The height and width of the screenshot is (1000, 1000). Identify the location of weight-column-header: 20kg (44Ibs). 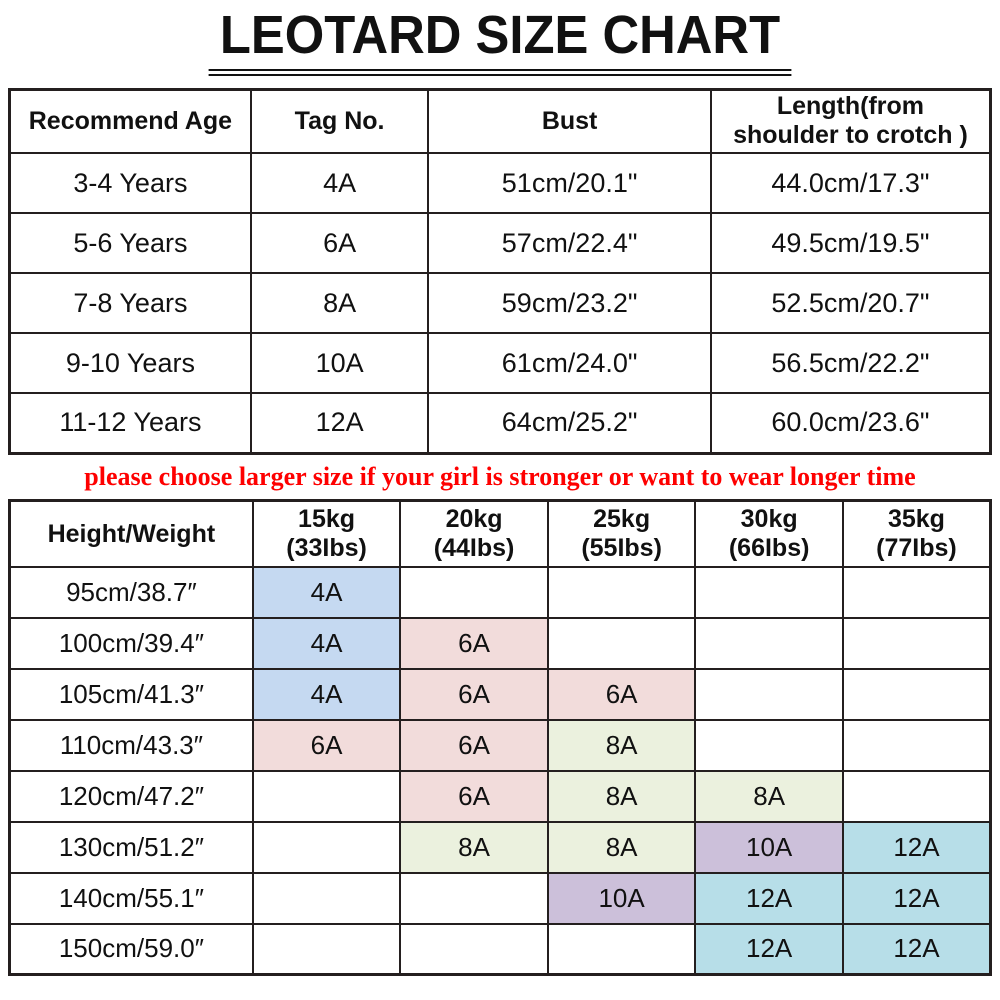
(474, 533).